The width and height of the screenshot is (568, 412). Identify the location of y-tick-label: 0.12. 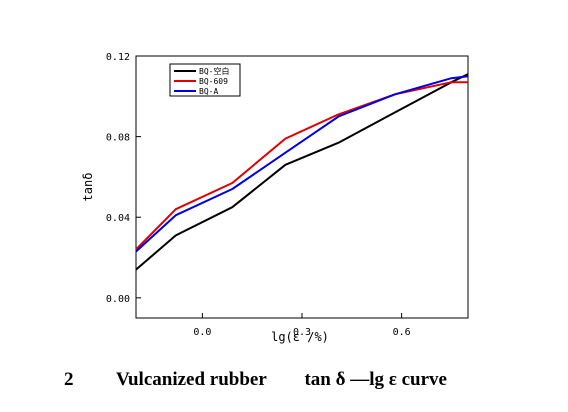
(118, 57).